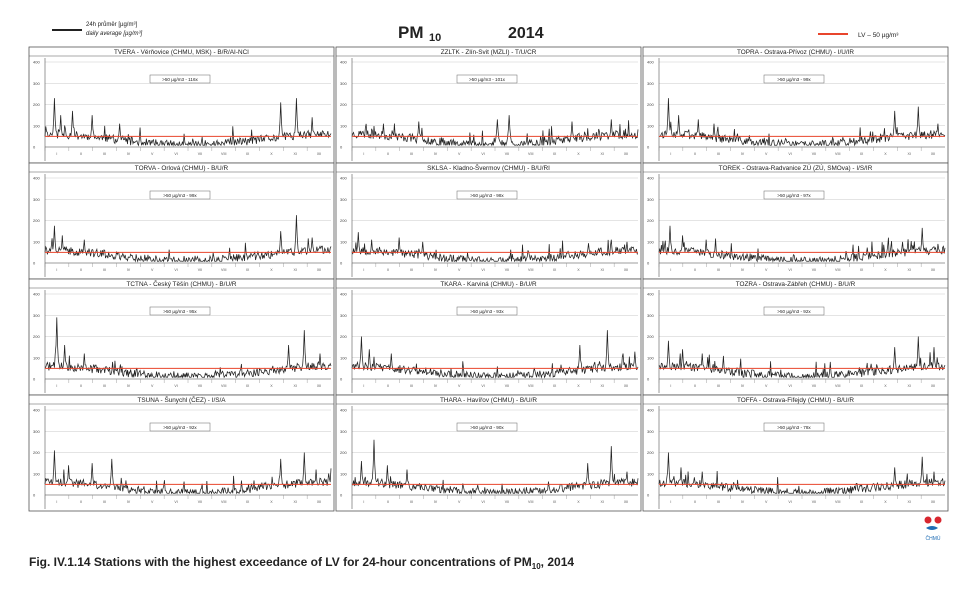  I want to click on legend-series-label-cz: 24h průměr [µg/m³], so click(111, 24).